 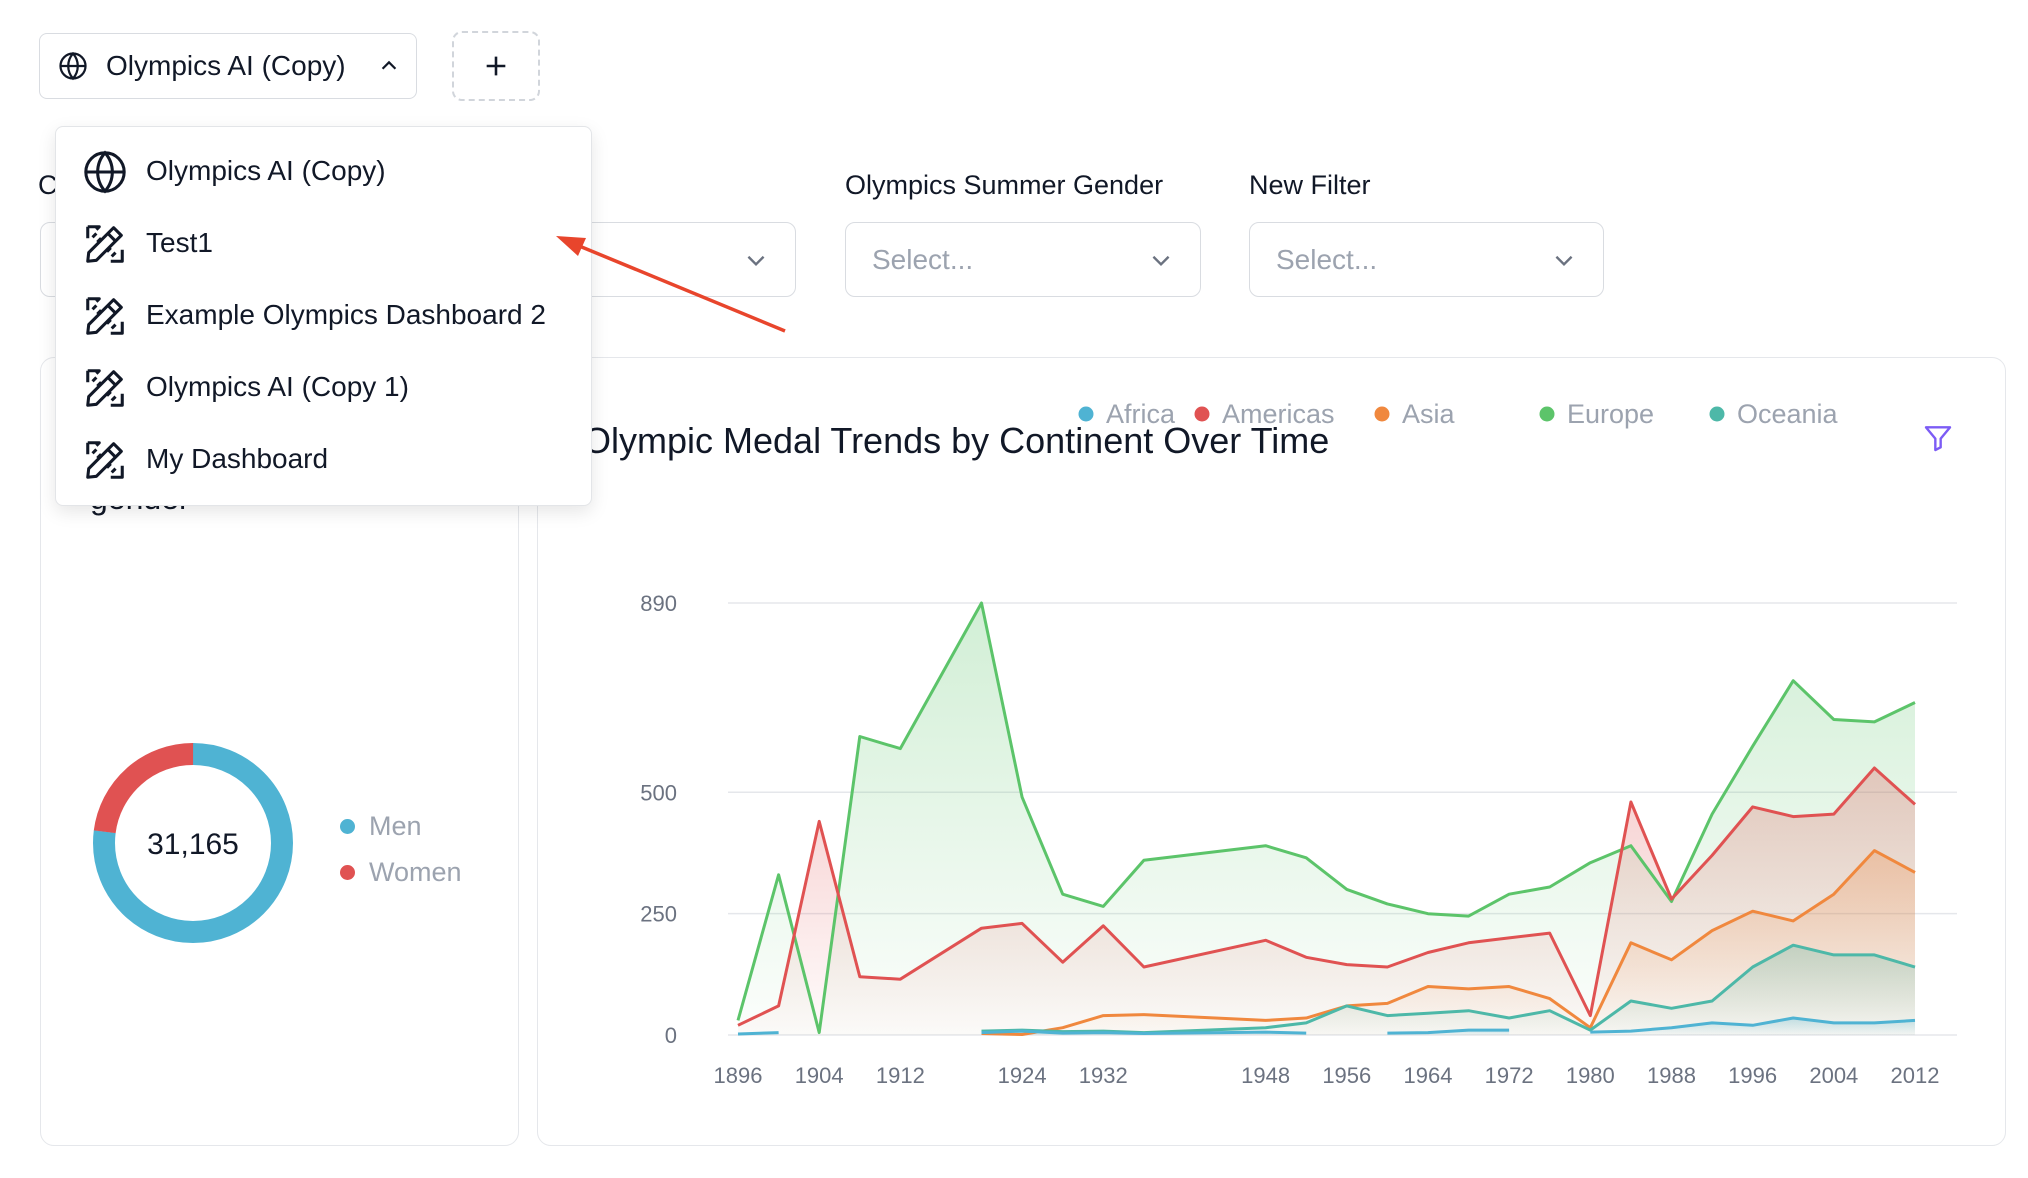 What do you see at coordinates (1833, 1075) in the screenshot?
I see `x-tick-label: 2004` at bounding box center [1833, 1075].